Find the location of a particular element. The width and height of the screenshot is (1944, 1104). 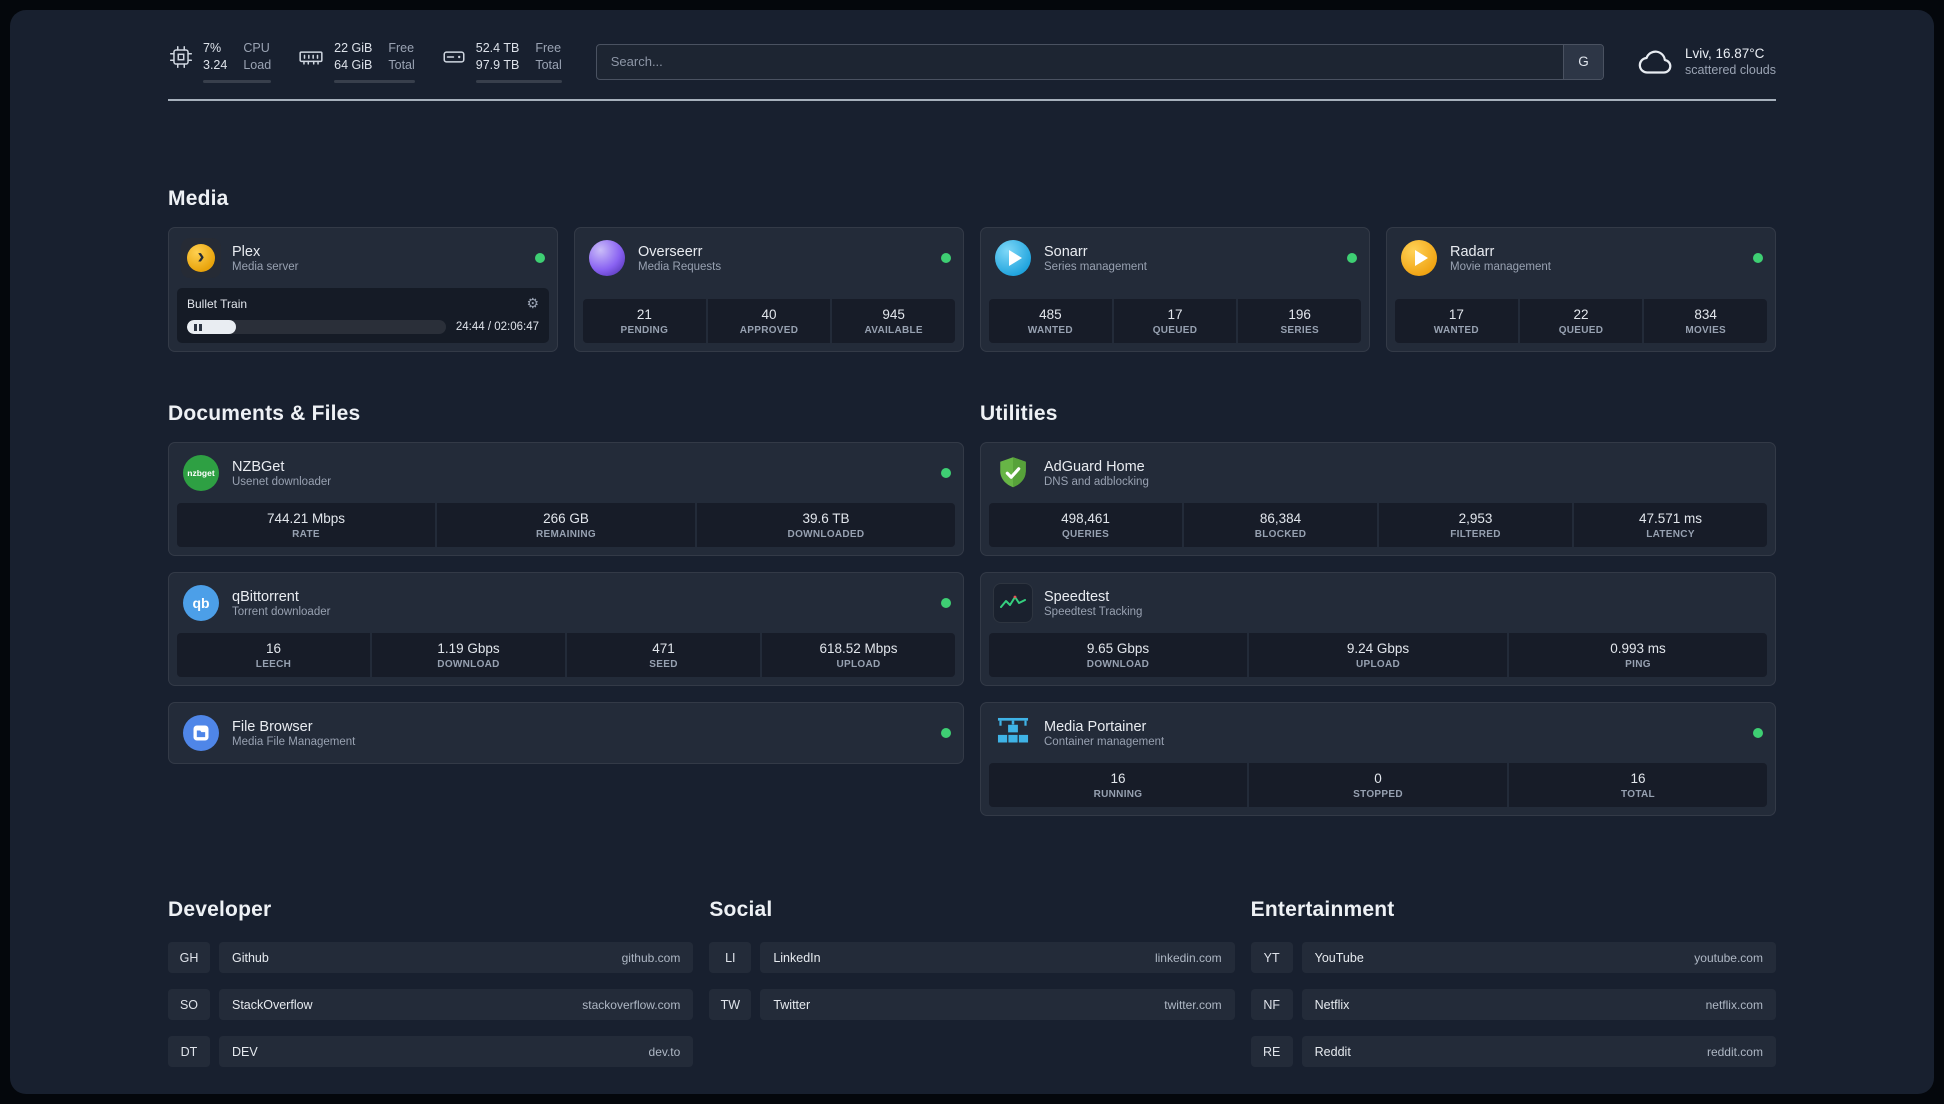

gear-icon: ⚙ is located at coordinates (532, 303).